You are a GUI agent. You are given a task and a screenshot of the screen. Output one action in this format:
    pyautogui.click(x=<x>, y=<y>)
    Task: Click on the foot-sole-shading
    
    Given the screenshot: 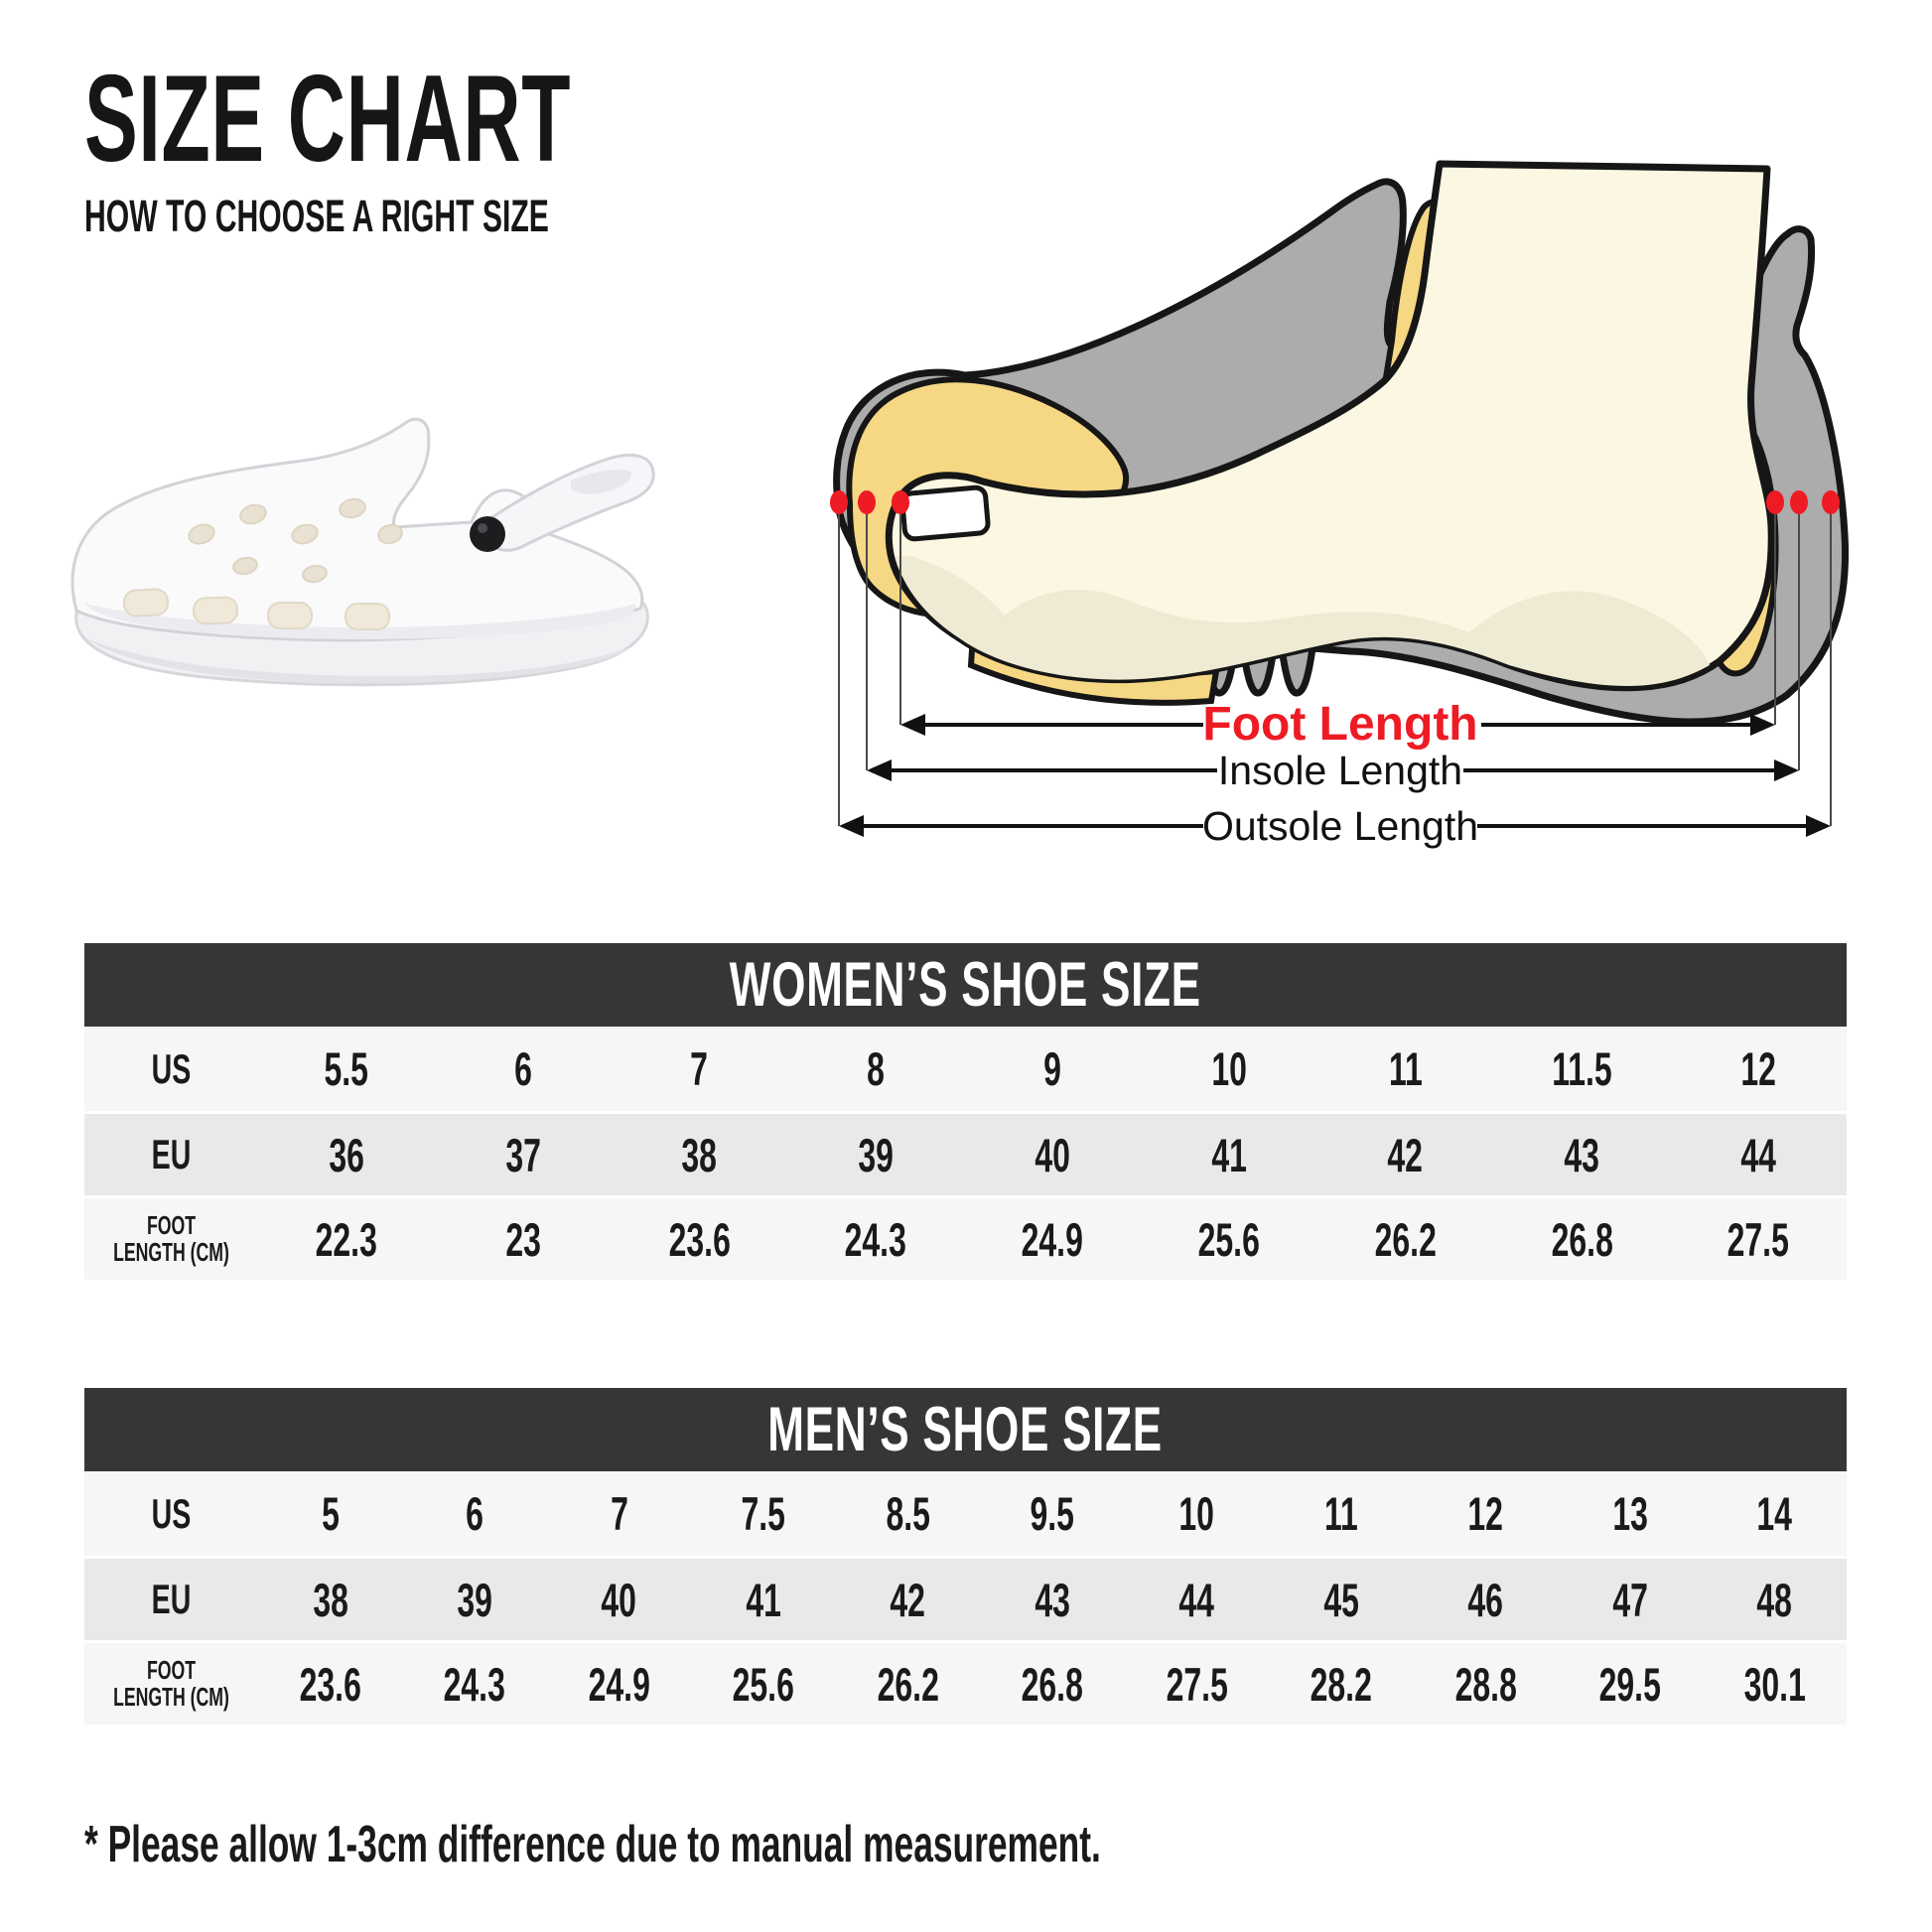 What is the action you would take?
    pyautogui.click(x=1303, y=622)
    